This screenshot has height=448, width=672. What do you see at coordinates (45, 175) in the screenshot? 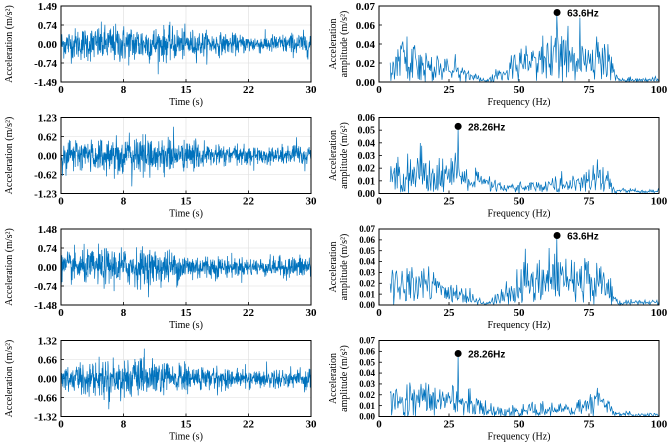
I see `y-tick-label: -0.62` at bounding box center [45, 175].